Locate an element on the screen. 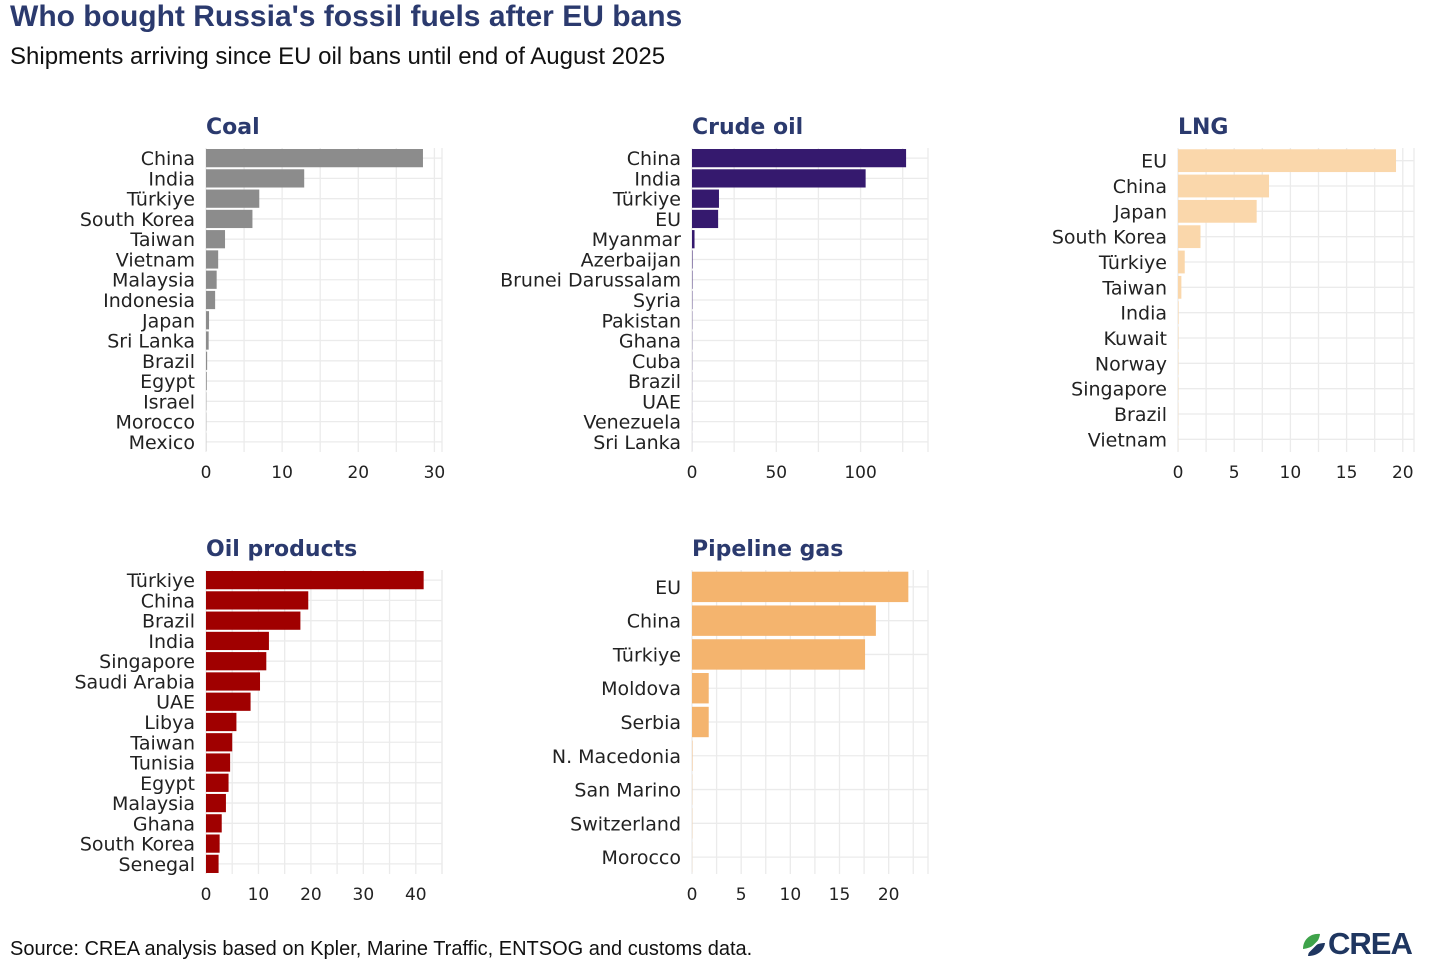 This screenshot has height=975, width=1456. category-label: UAE is located at coordinates (175, 703).